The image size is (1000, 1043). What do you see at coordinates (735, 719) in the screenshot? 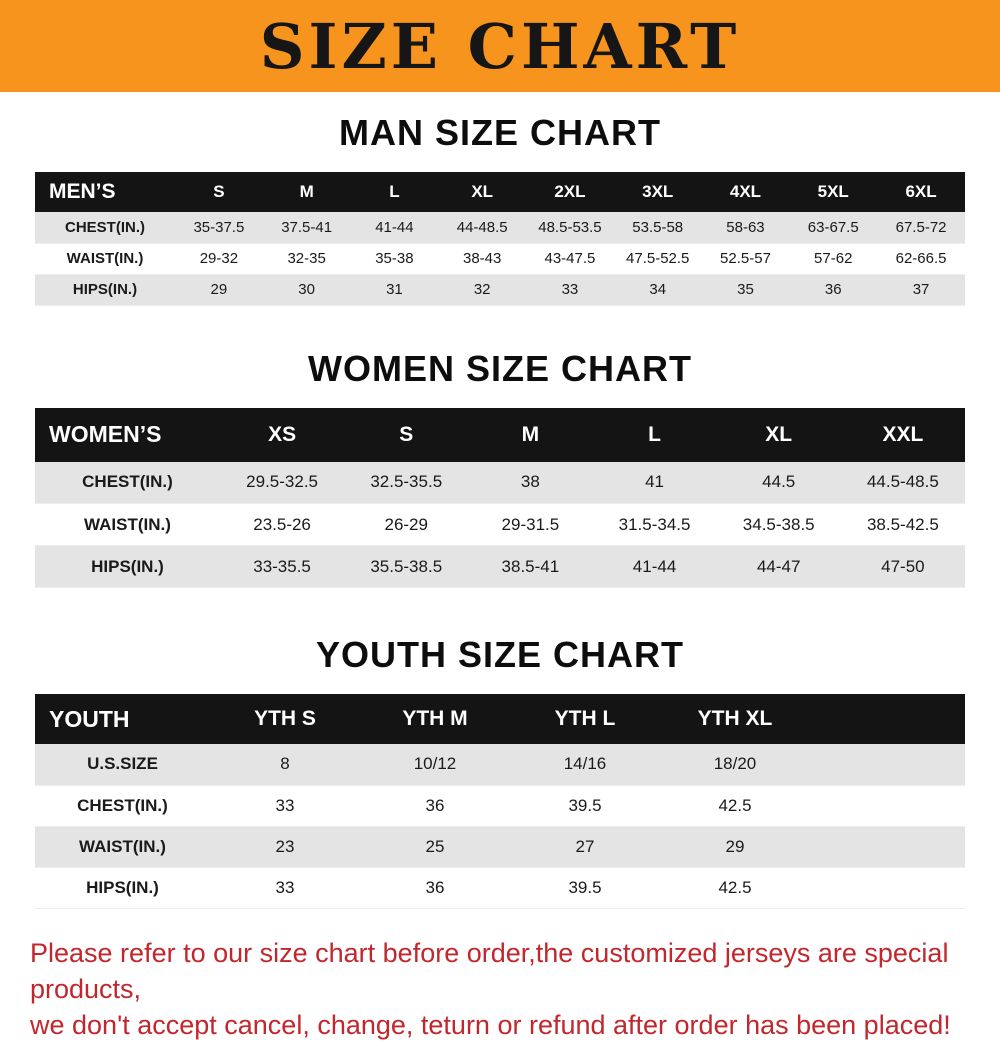
I see `size-column-header: YTH XL` at bounding box center [735, 719].